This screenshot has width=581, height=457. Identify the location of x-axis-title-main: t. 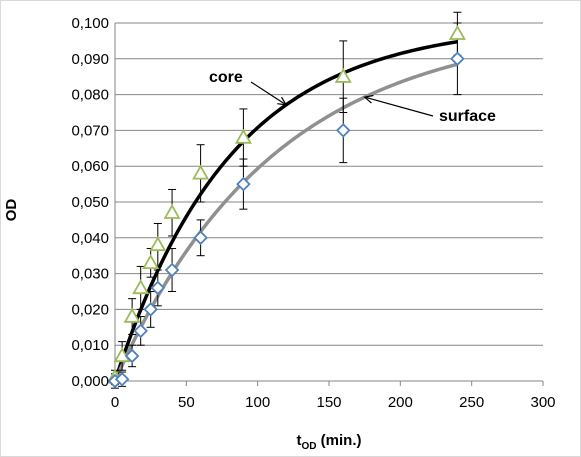
(299, 440).